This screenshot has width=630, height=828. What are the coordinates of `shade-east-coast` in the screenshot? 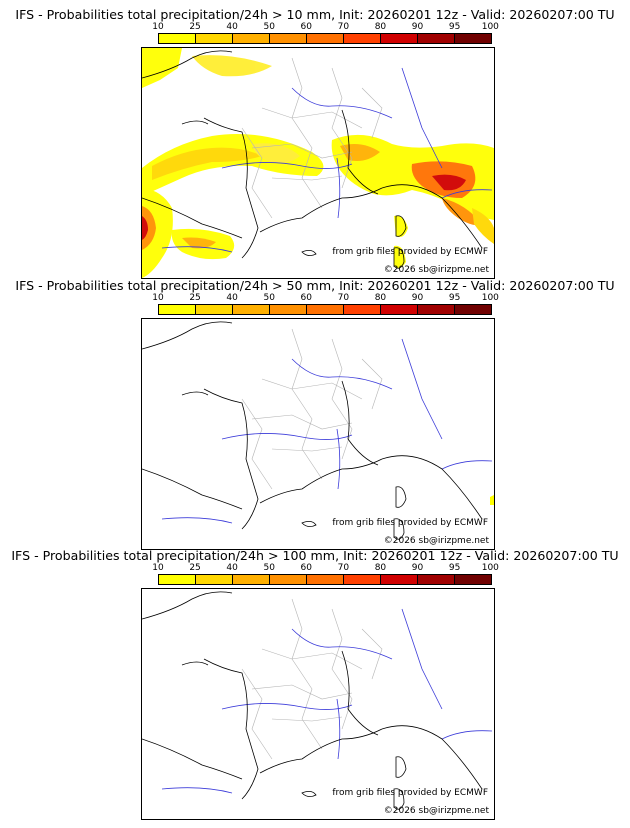 It's located at (483, 226).